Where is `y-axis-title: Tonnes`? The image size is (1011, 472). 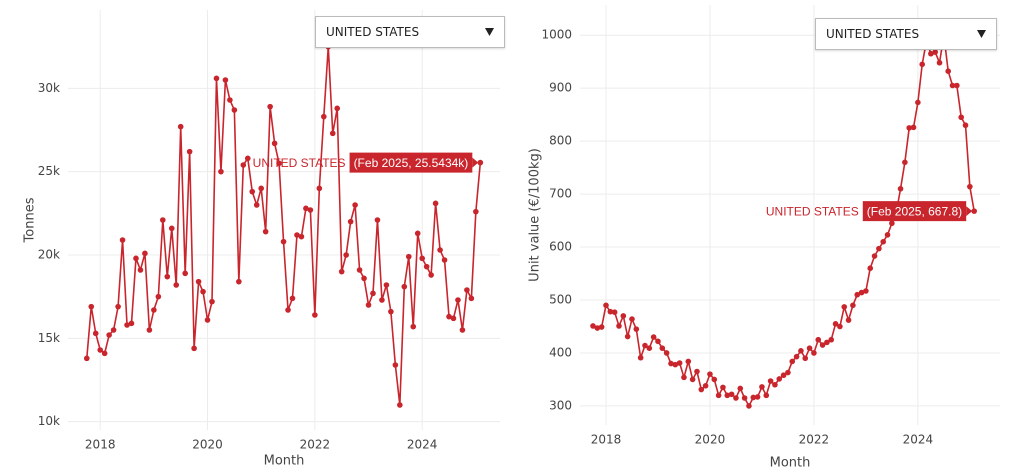
y-axis-title: Tonnes is located at coordinates (30, 220).